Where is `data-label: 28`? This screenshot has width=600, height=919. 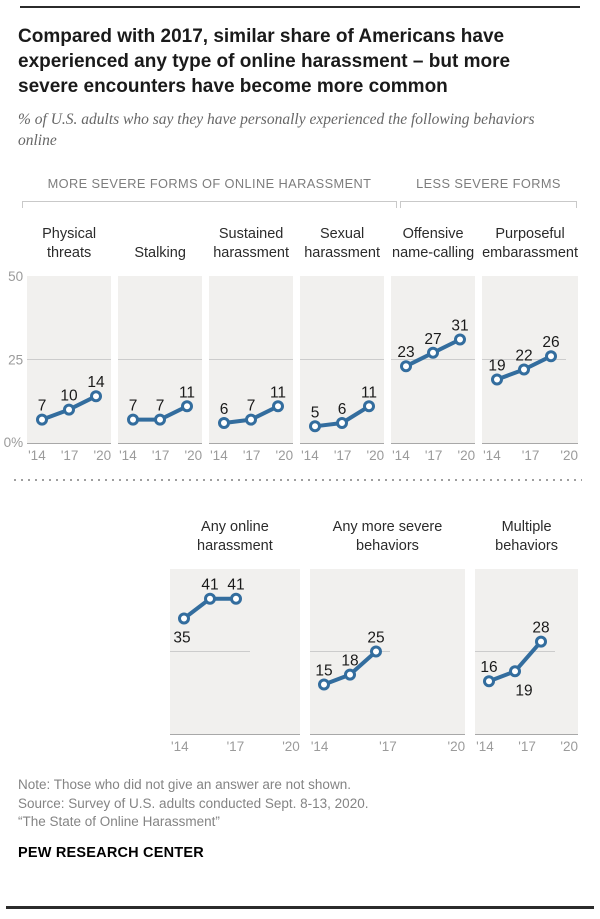 data-label: 28 is located at coordinates (541, 628).